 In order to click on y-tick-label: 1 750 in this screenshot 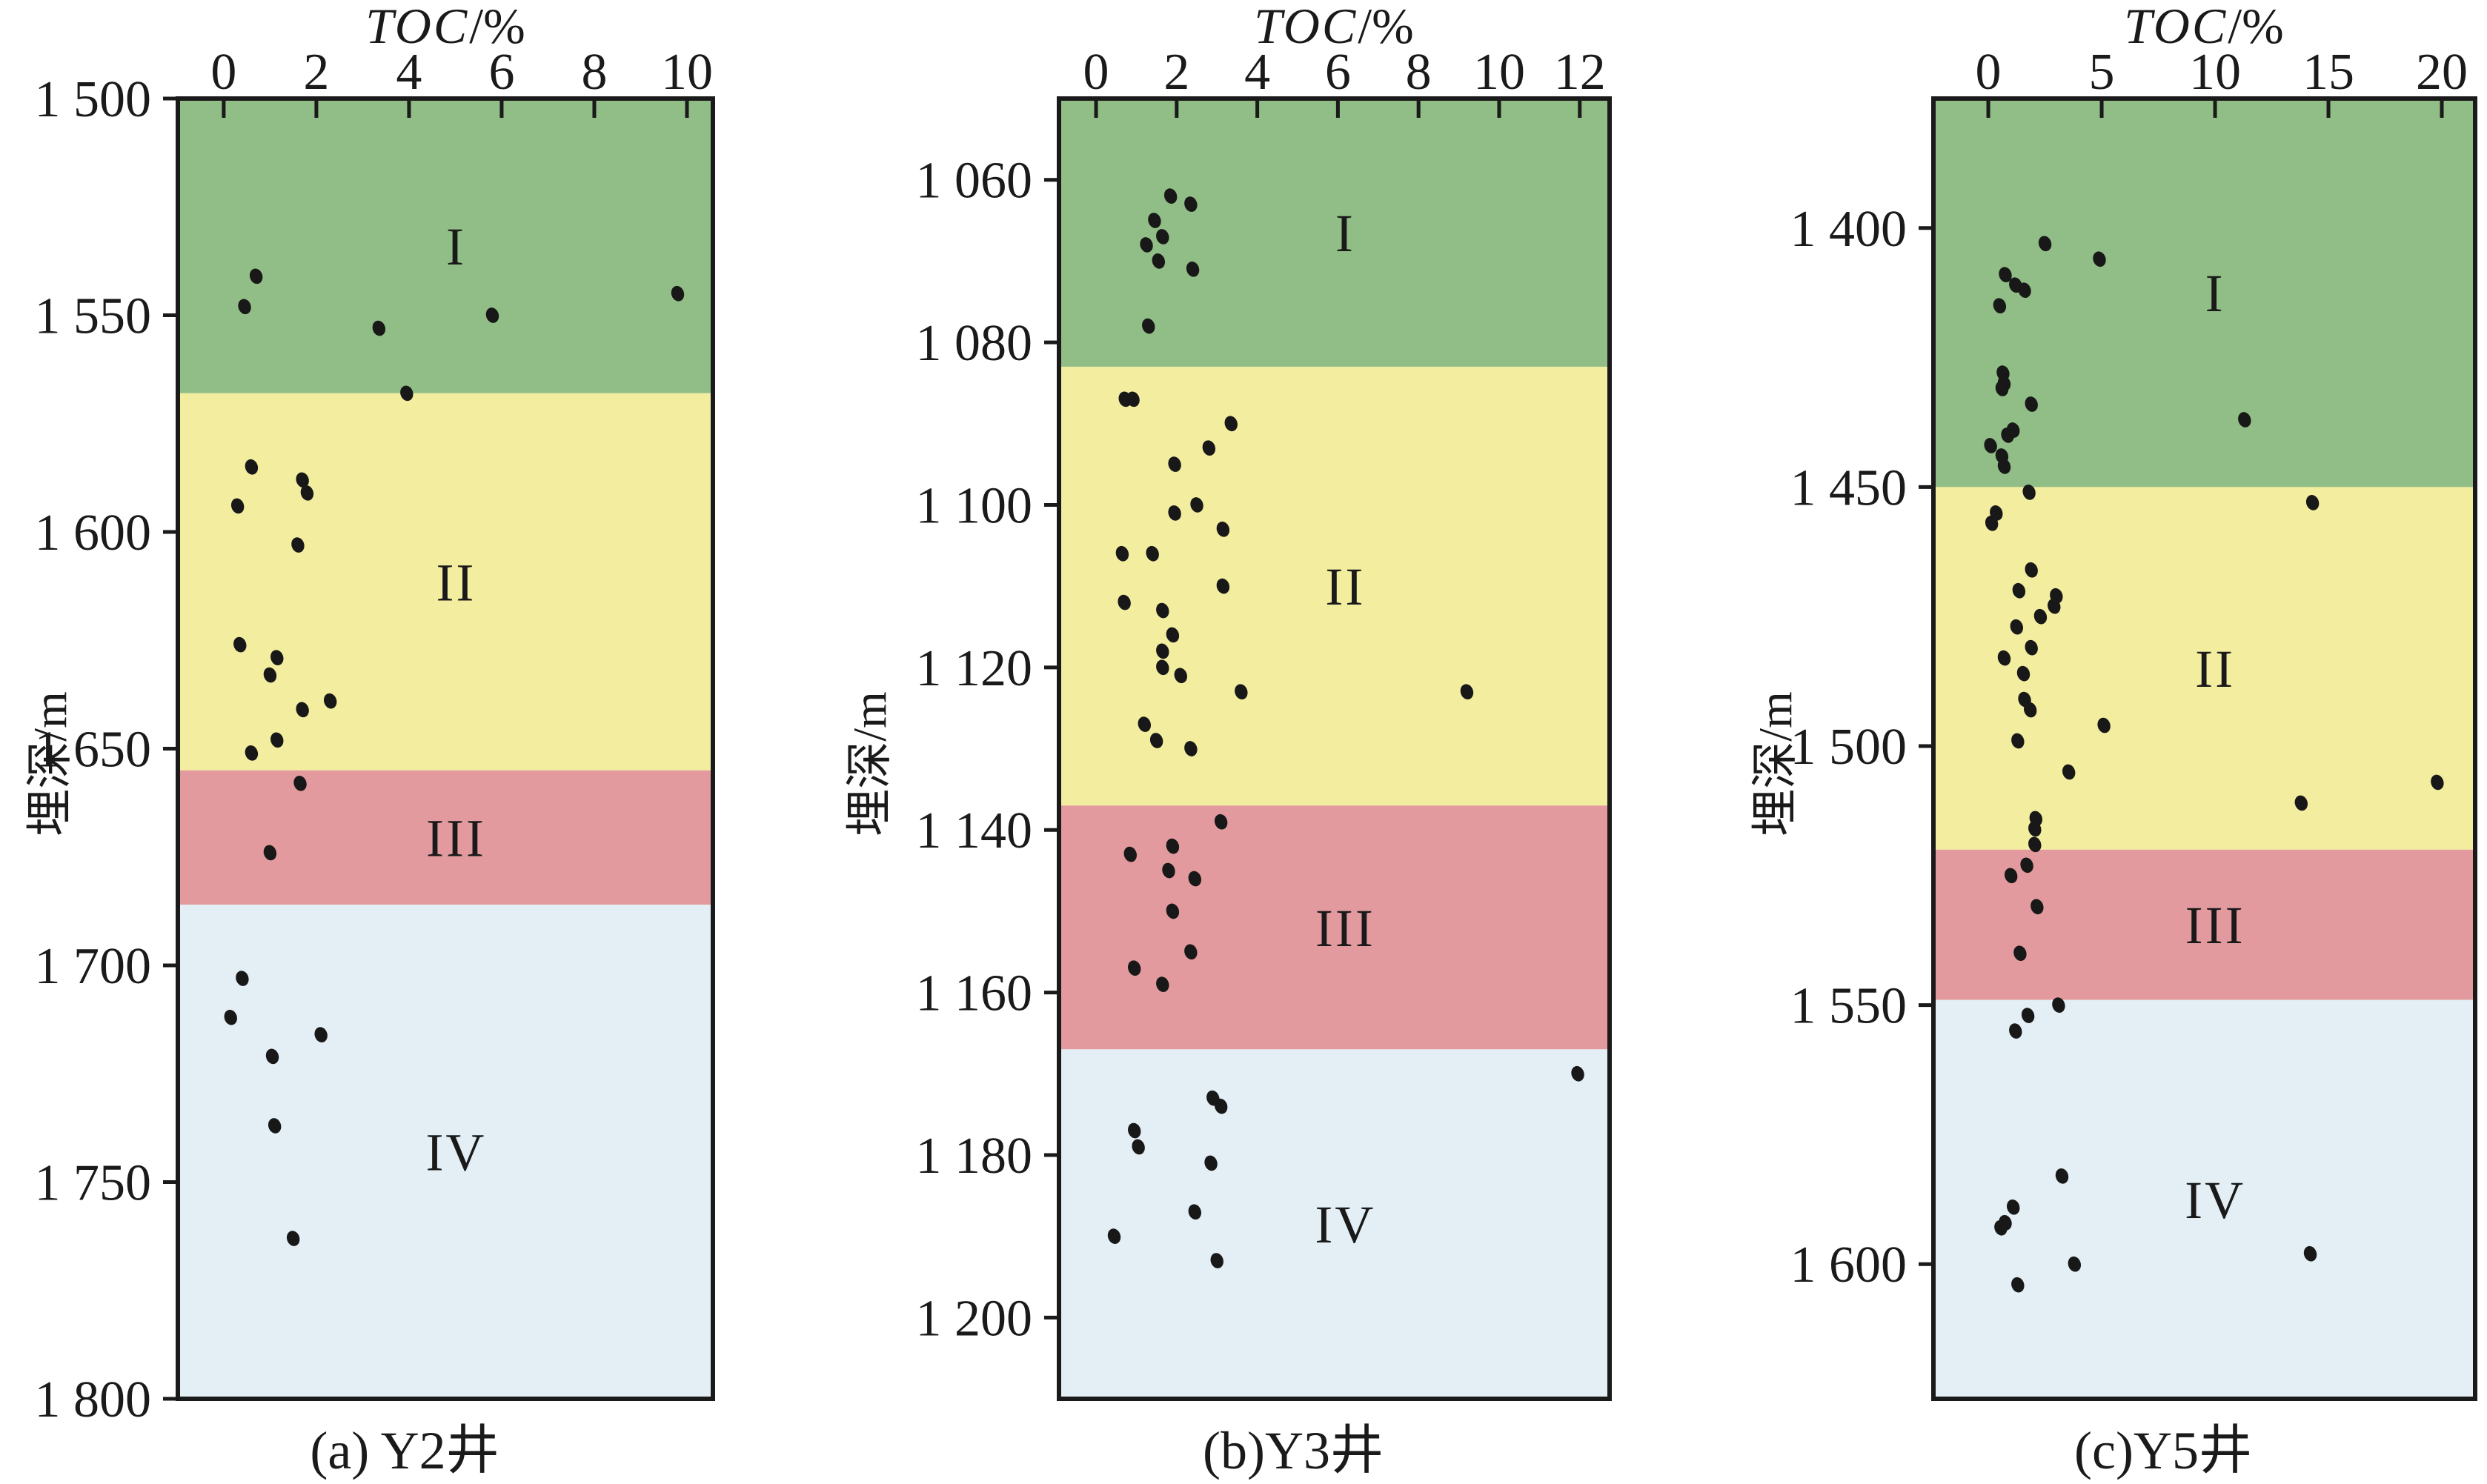, I will do `click(93, 1183)`.